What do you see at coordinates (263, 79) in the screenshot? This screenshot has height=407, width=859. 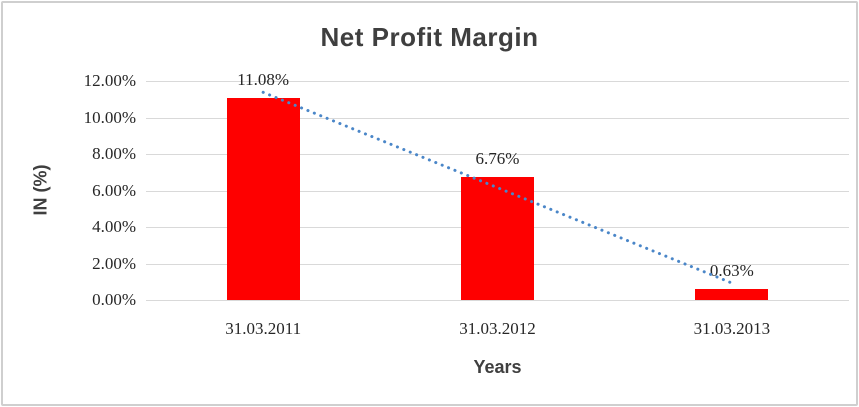 I see `data-label: 11.08%` at bounding box center [263, 79].